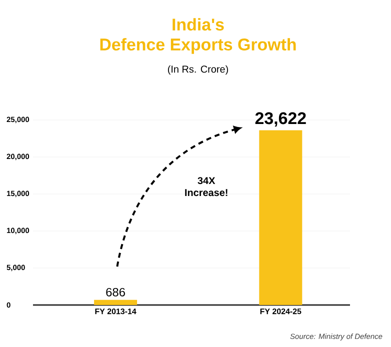 The height and width of the screenshot is (347, 391). Describe the element at coordinates (280, 119) in the screenshot. I see `data-label: 23,622` at that location.